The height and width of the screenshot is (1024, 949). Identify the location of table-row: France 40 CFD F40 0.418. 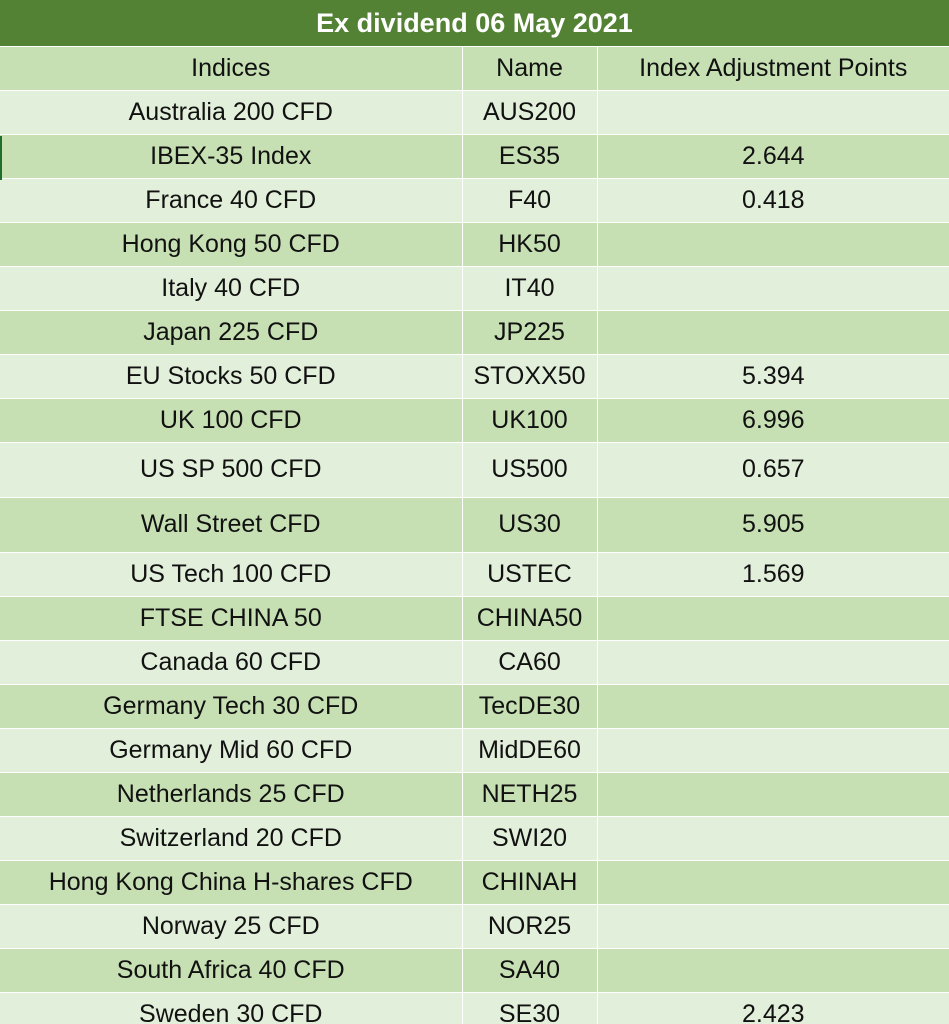
(474, 200).